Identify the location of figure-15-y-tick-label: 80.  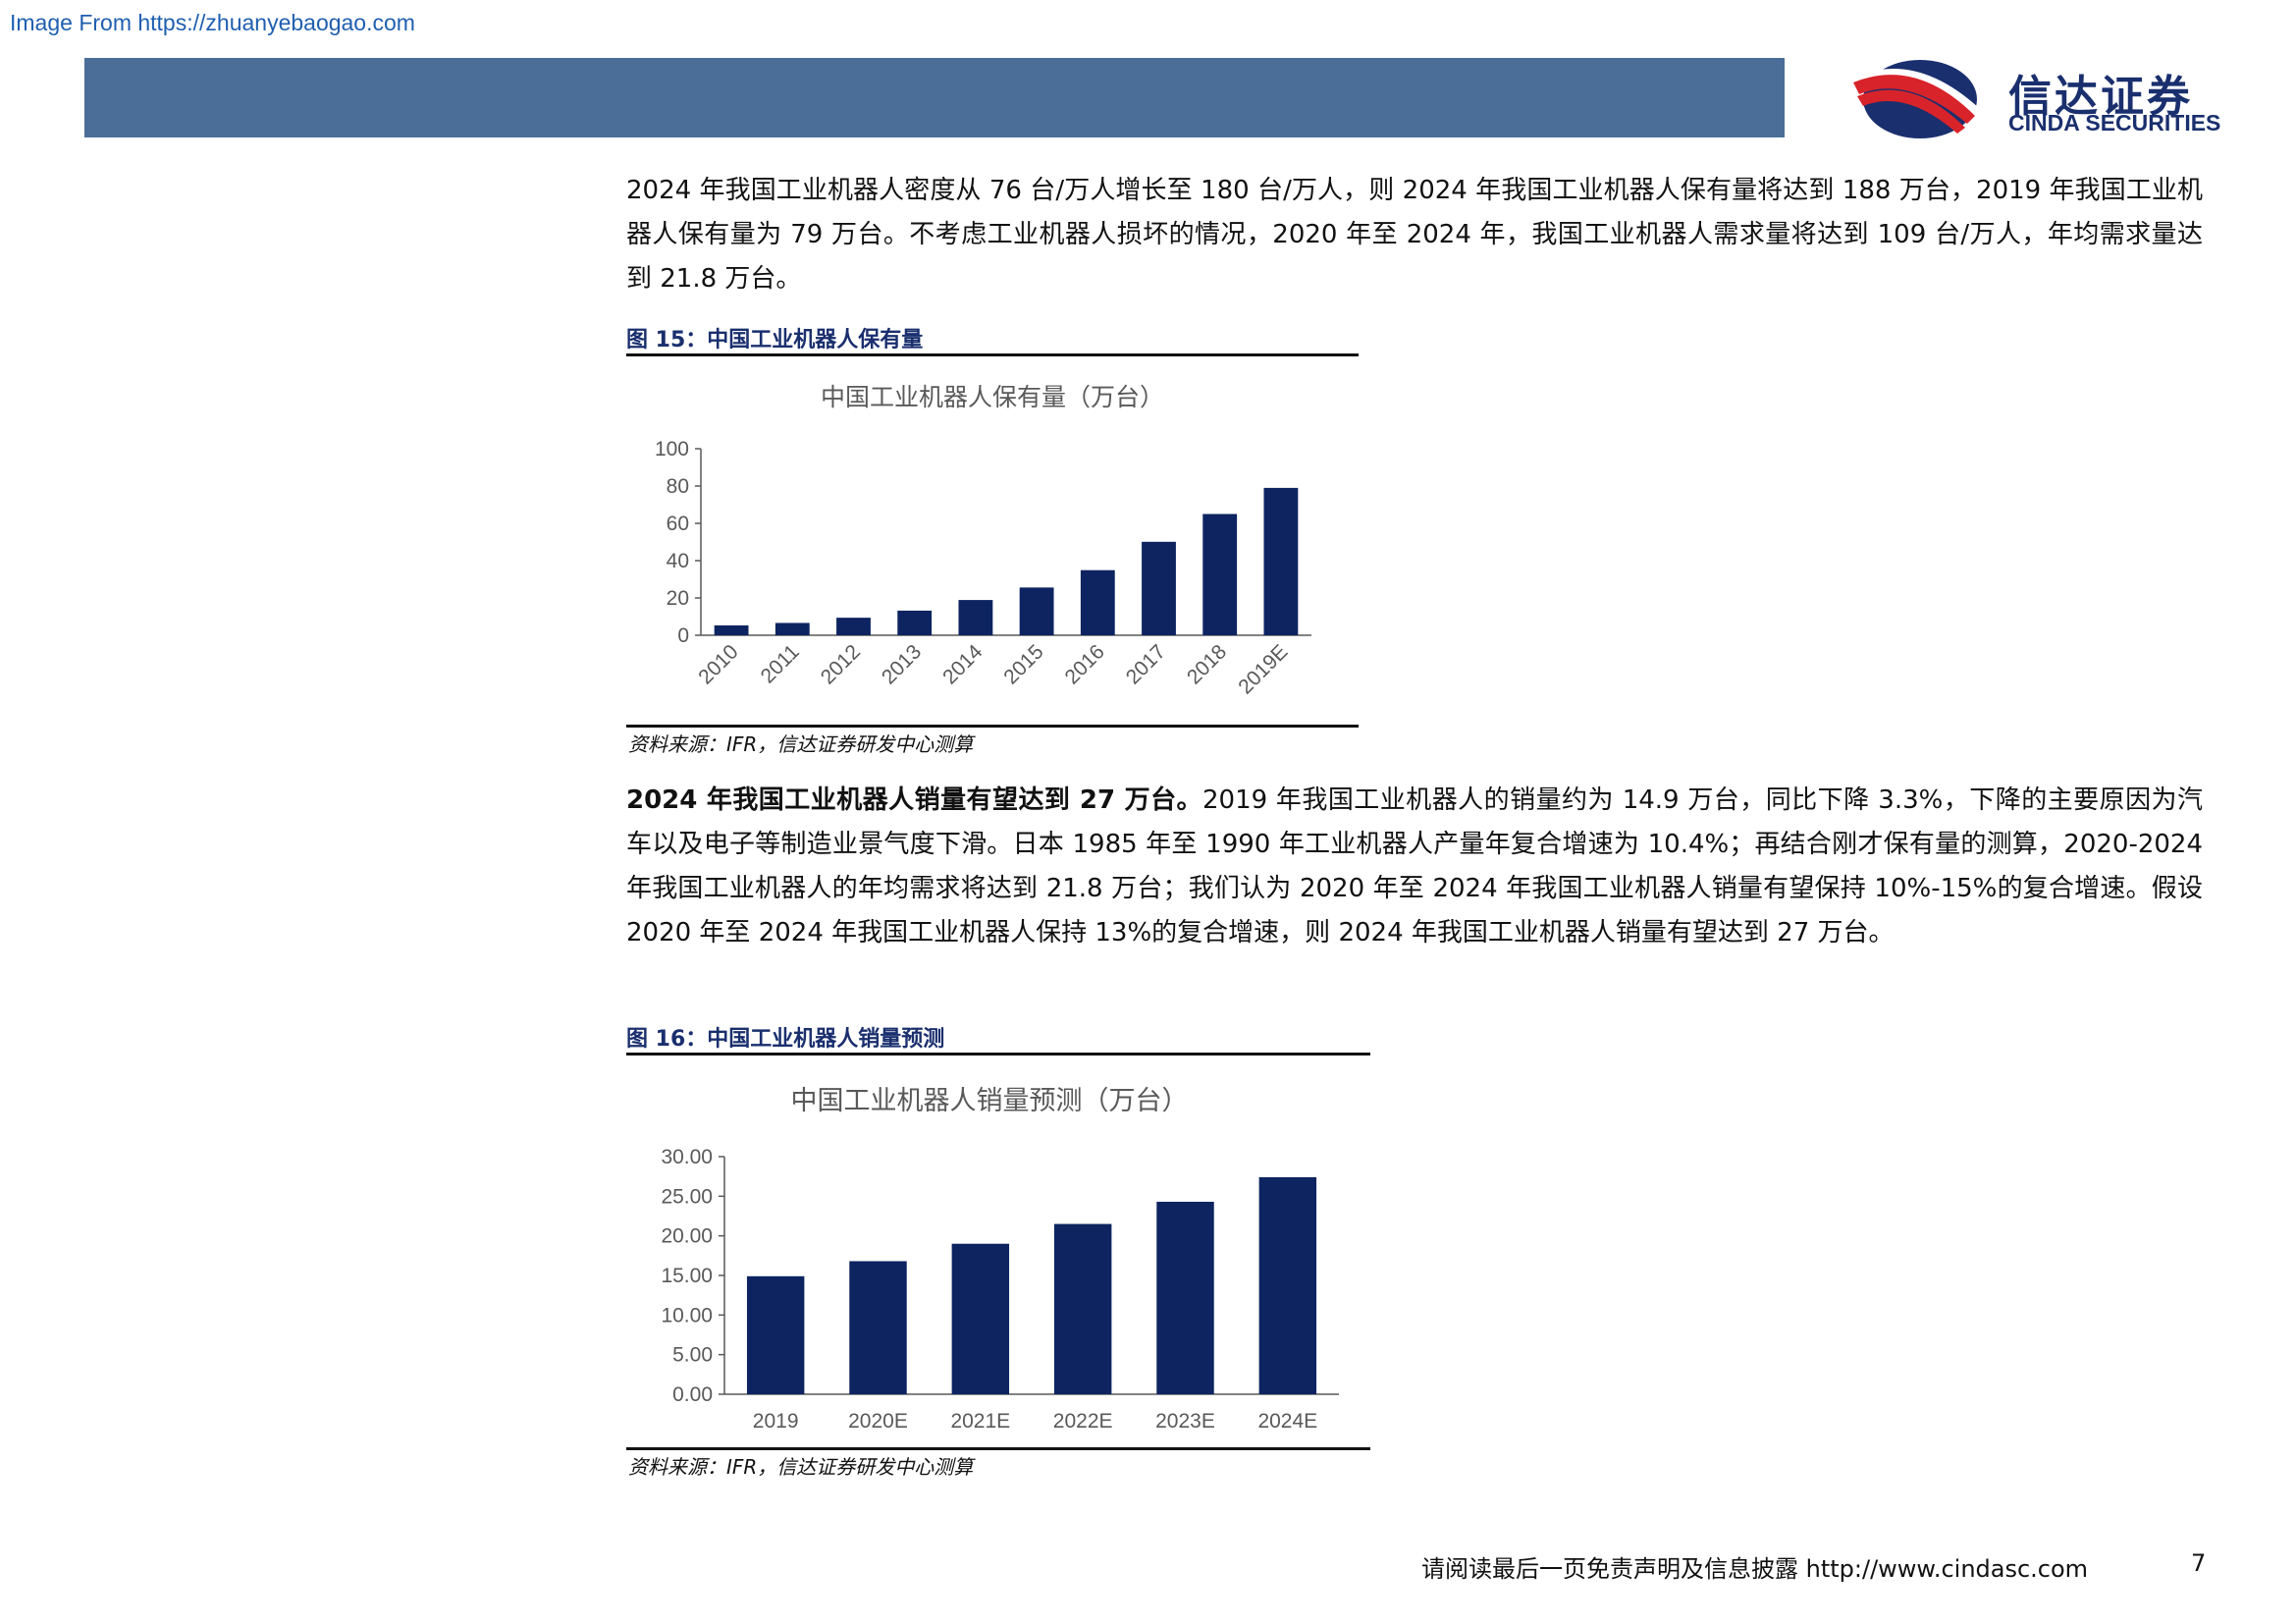
(678, 486).